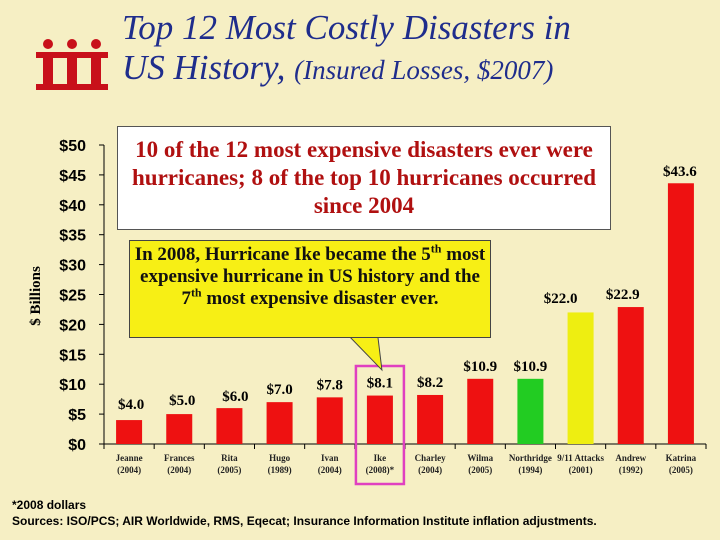  Describe the element at coordinates (430, 458) in the screenshot. I see `x-category-label: Charley` at that location.